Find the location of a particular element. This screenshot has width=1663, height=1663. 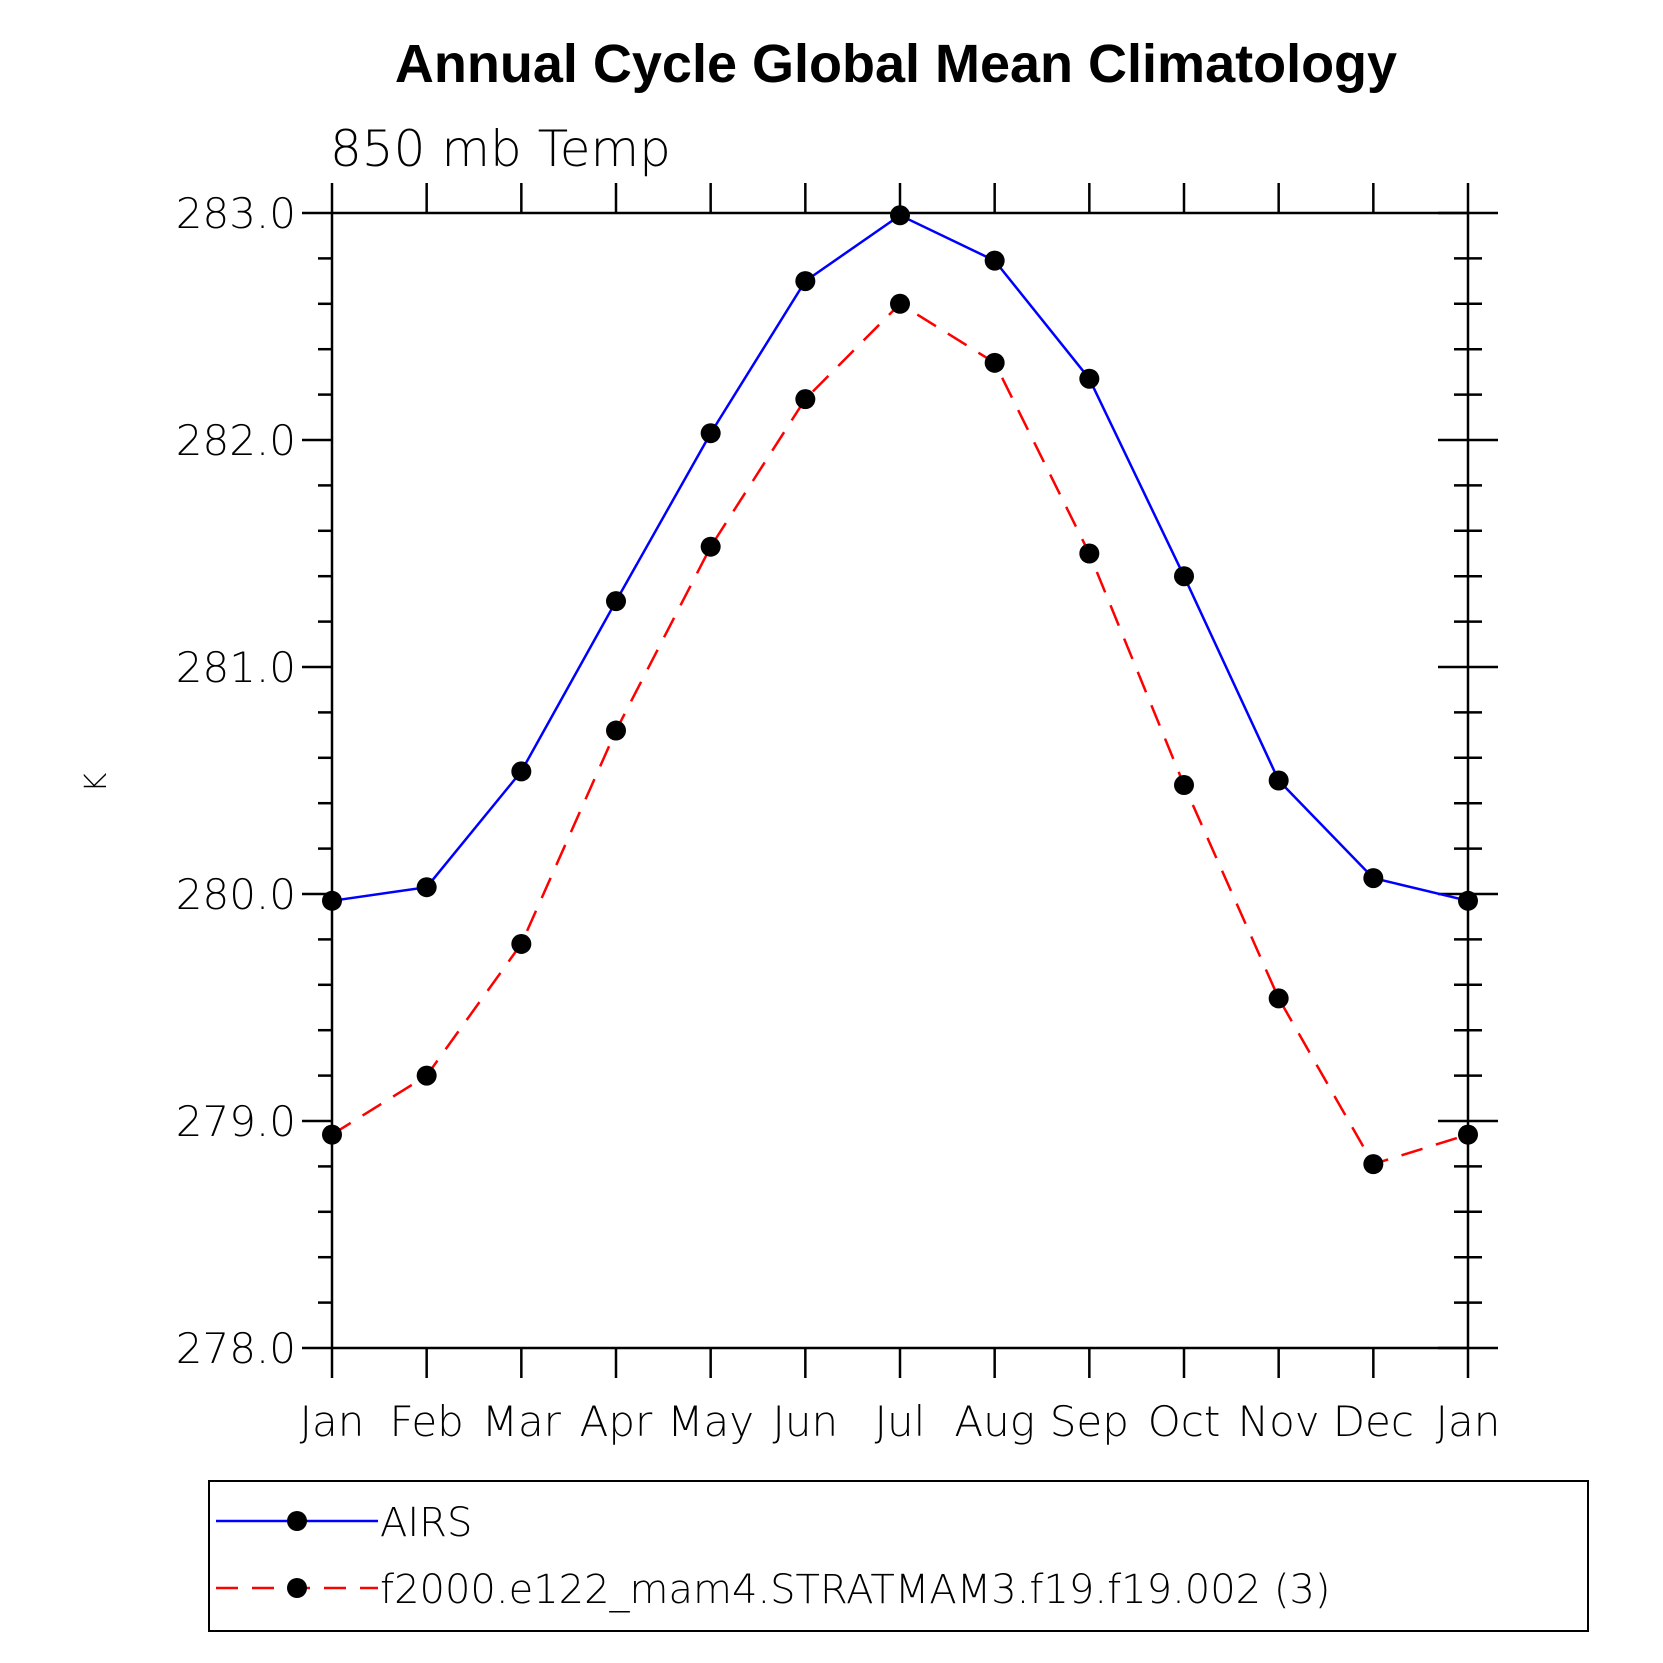

chart-subtitle: 850 mb Temp is located at coordinates (500, 149).